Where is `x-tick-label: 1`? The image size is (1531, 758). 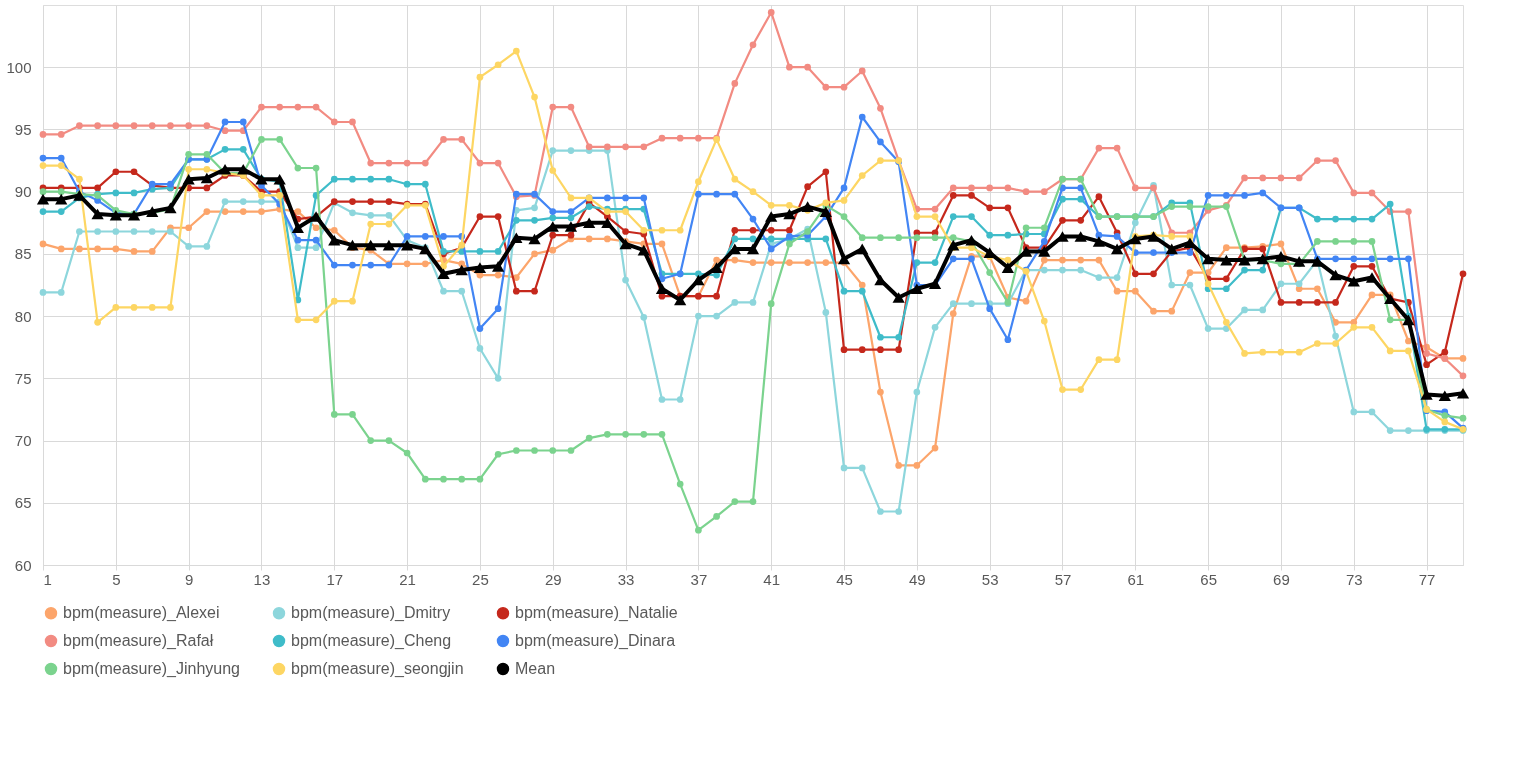 x-tick-label: 1 is located at coordinates (47, 579).